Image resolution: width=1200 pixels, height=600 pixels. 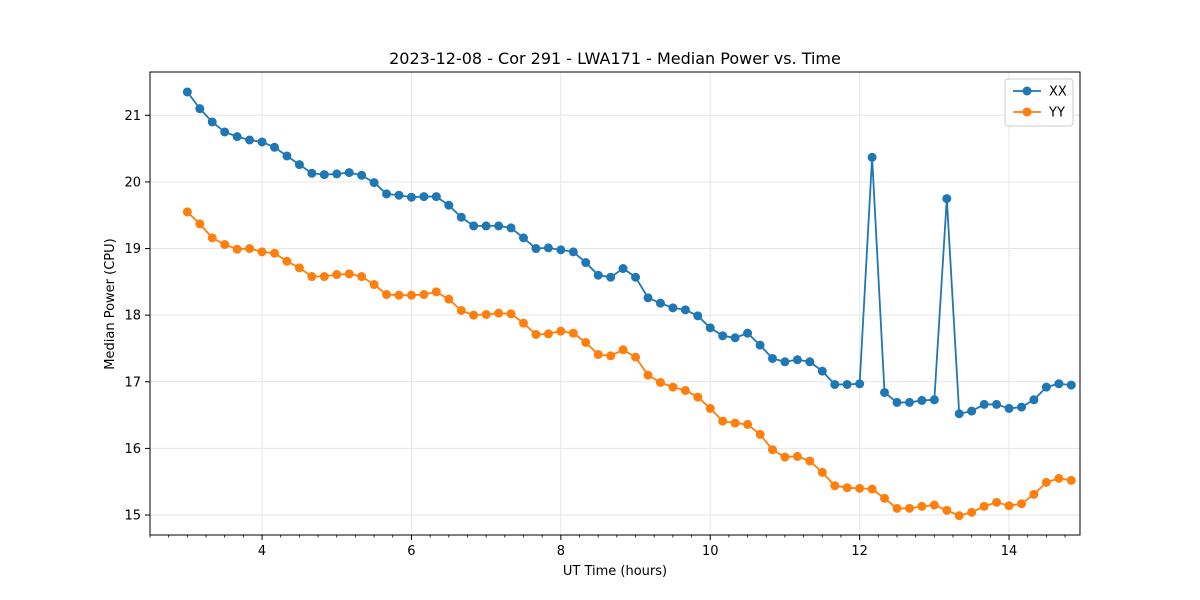 I want to click on y-tick-label: 21, so click(x=132, y=116).